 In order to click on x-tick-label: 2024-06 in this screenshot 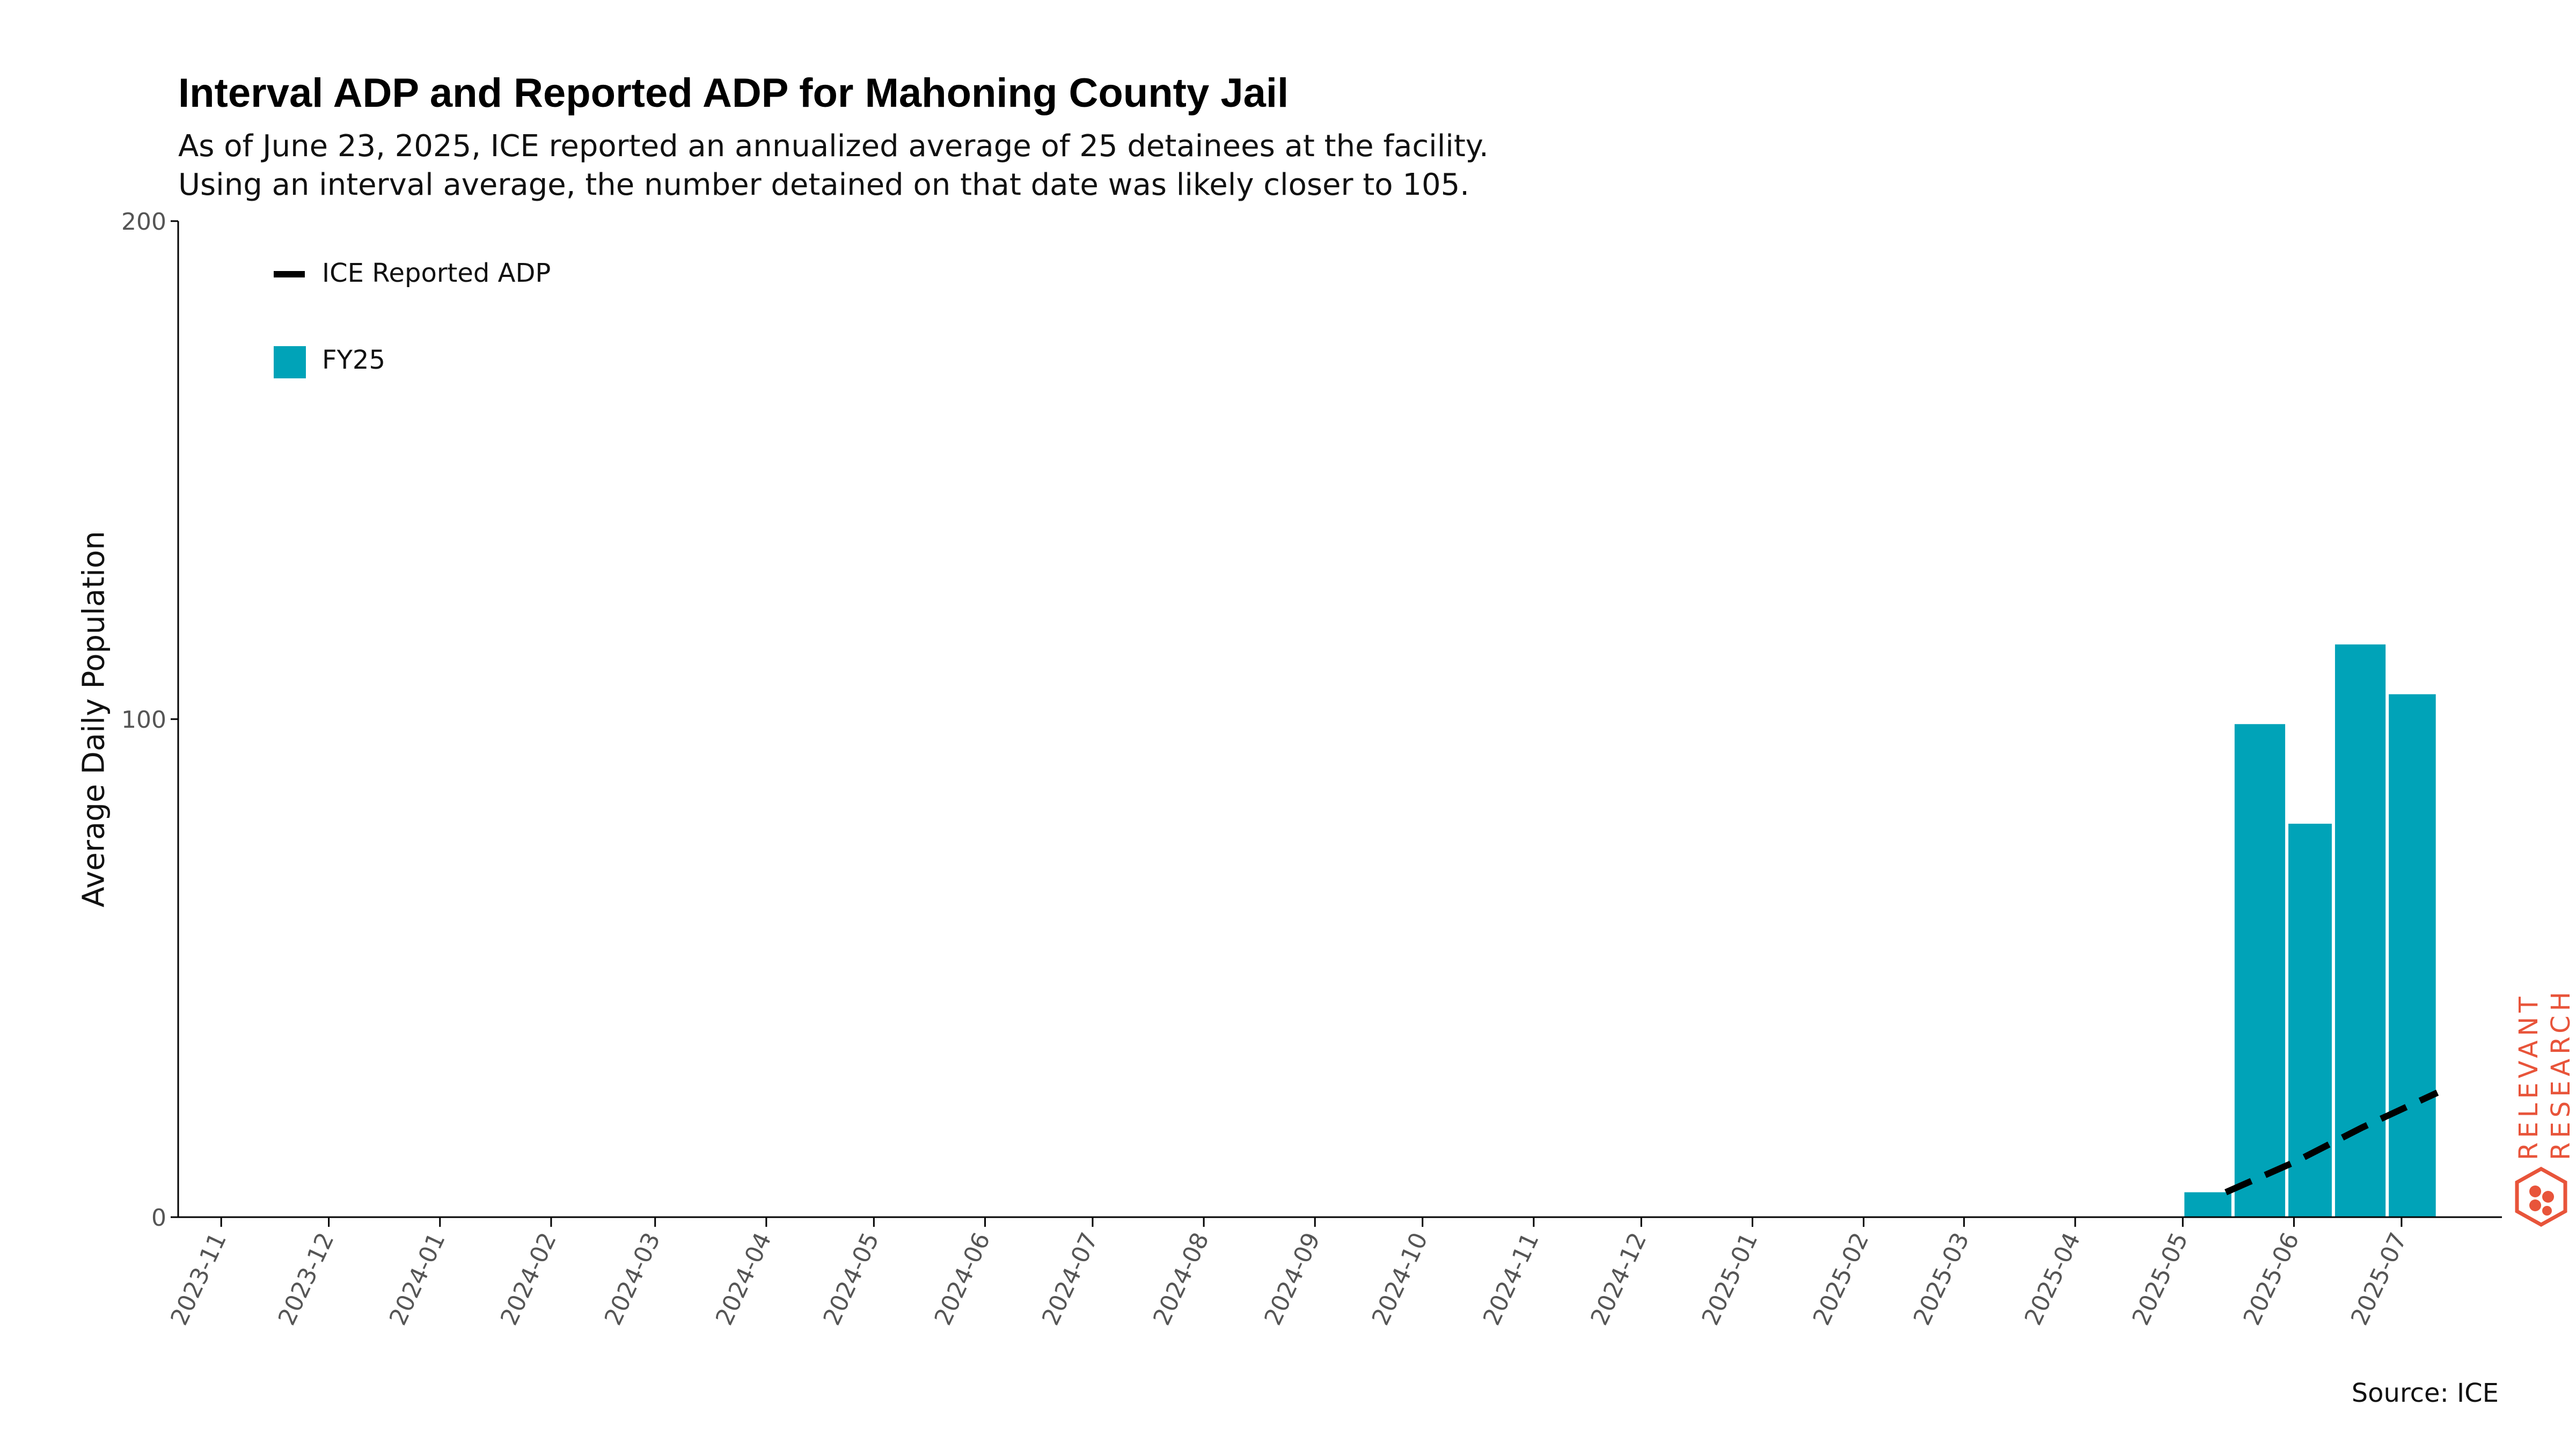, I will do `click(963, 1278)`.